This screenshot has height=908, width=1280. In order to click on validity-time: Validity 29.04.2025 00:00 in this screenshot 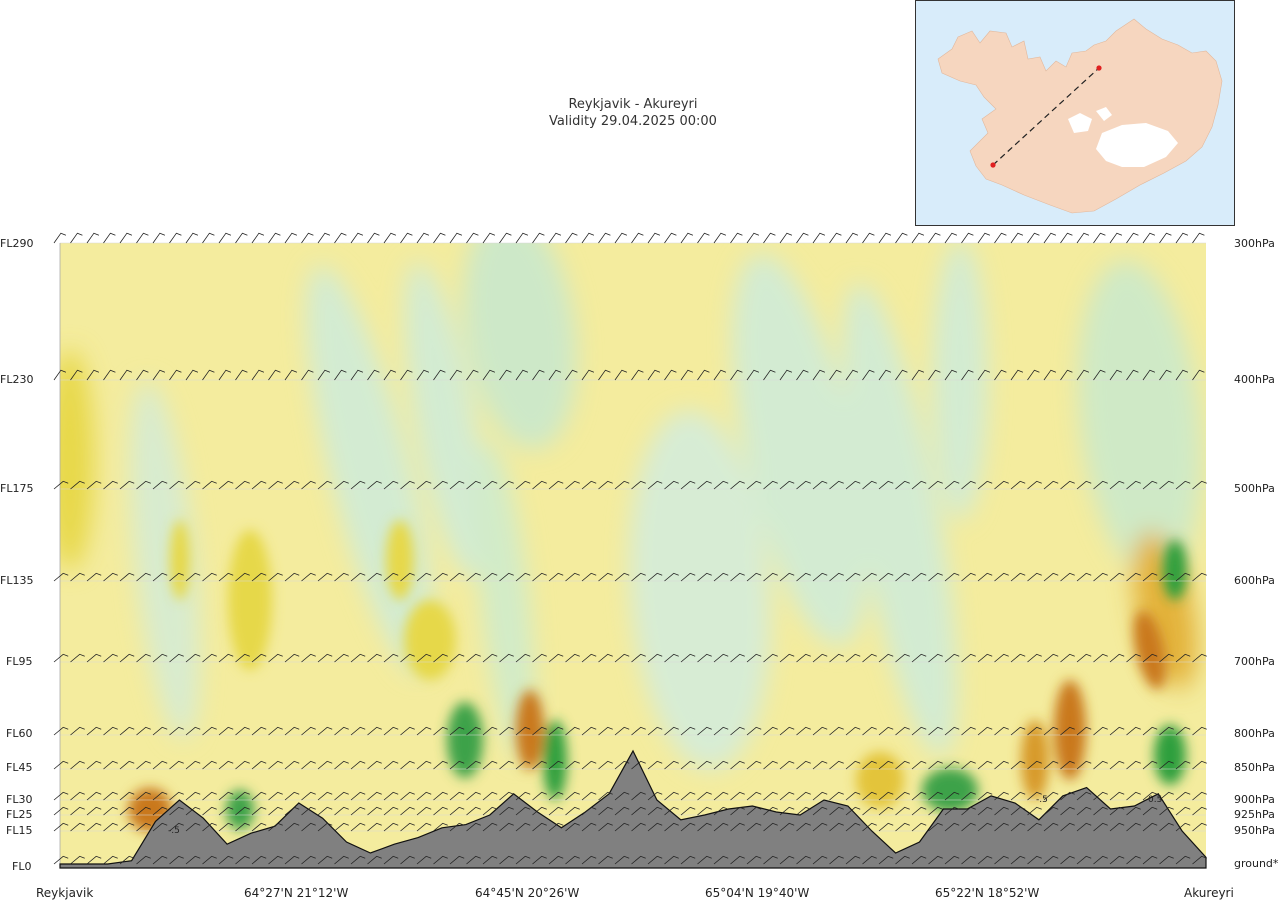, I will do `click(633, 121)`.